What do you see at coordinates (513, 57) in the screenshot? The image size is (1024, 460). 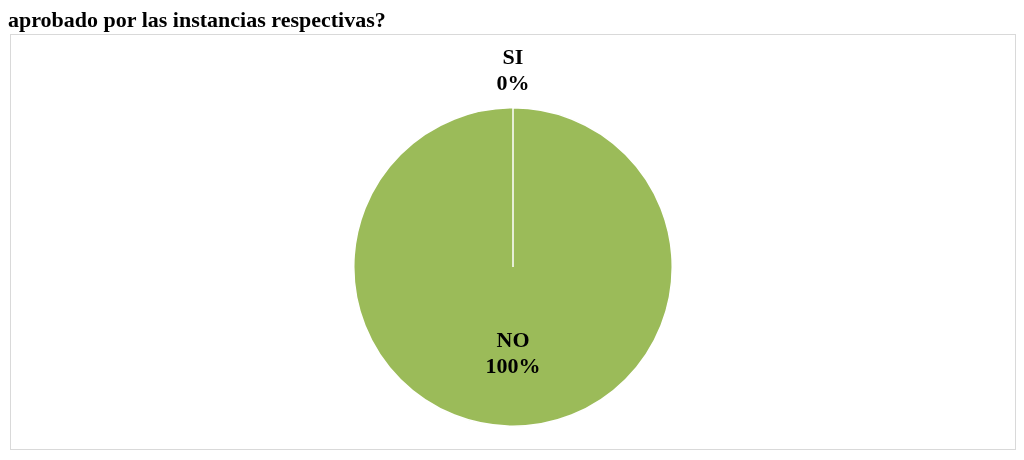 I see `category-label: SI` at bounding box center [513, 57].